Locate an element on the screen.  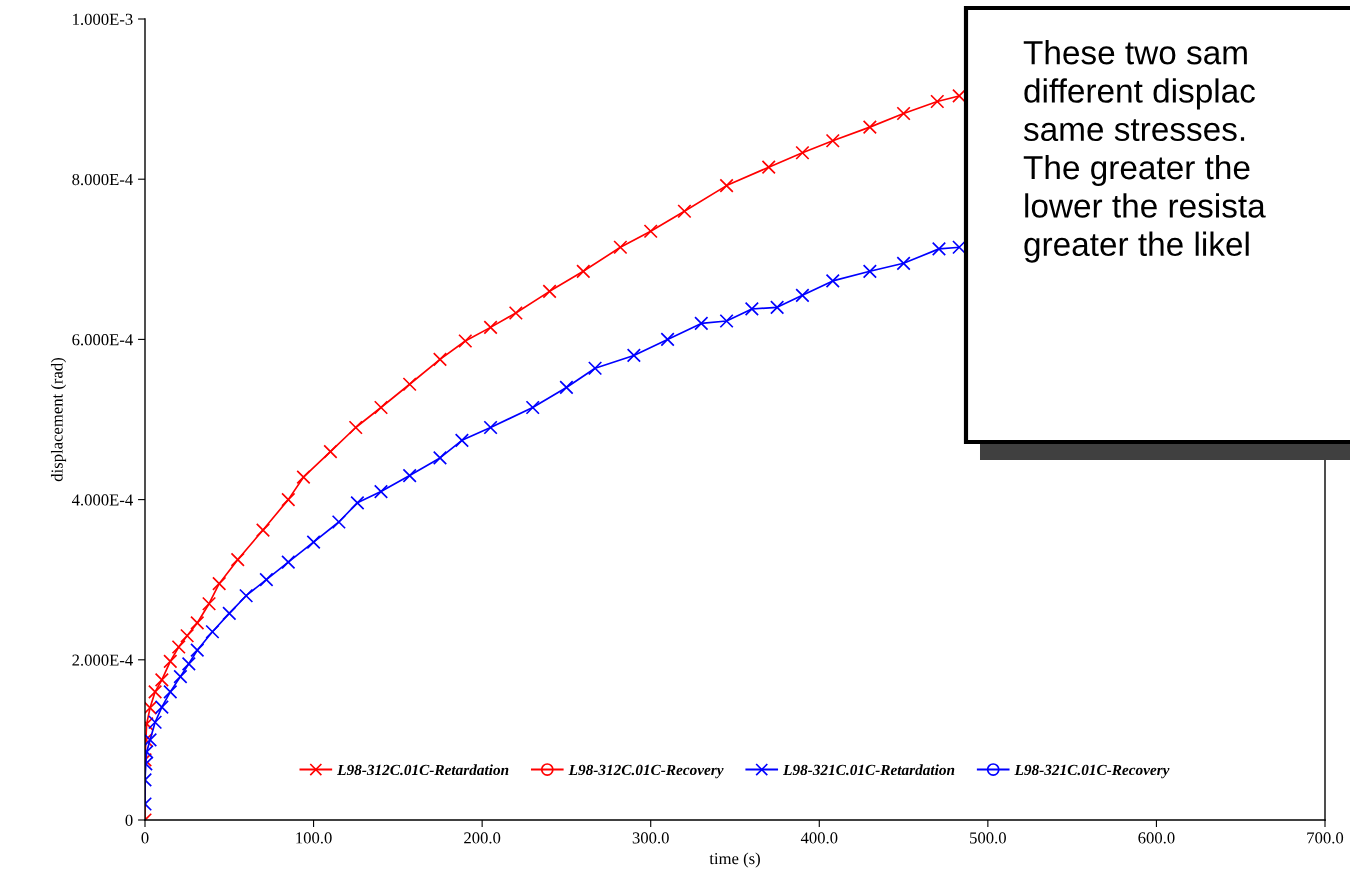
y-axis-title: displacement (rad) is located at coordinates (58, 419).